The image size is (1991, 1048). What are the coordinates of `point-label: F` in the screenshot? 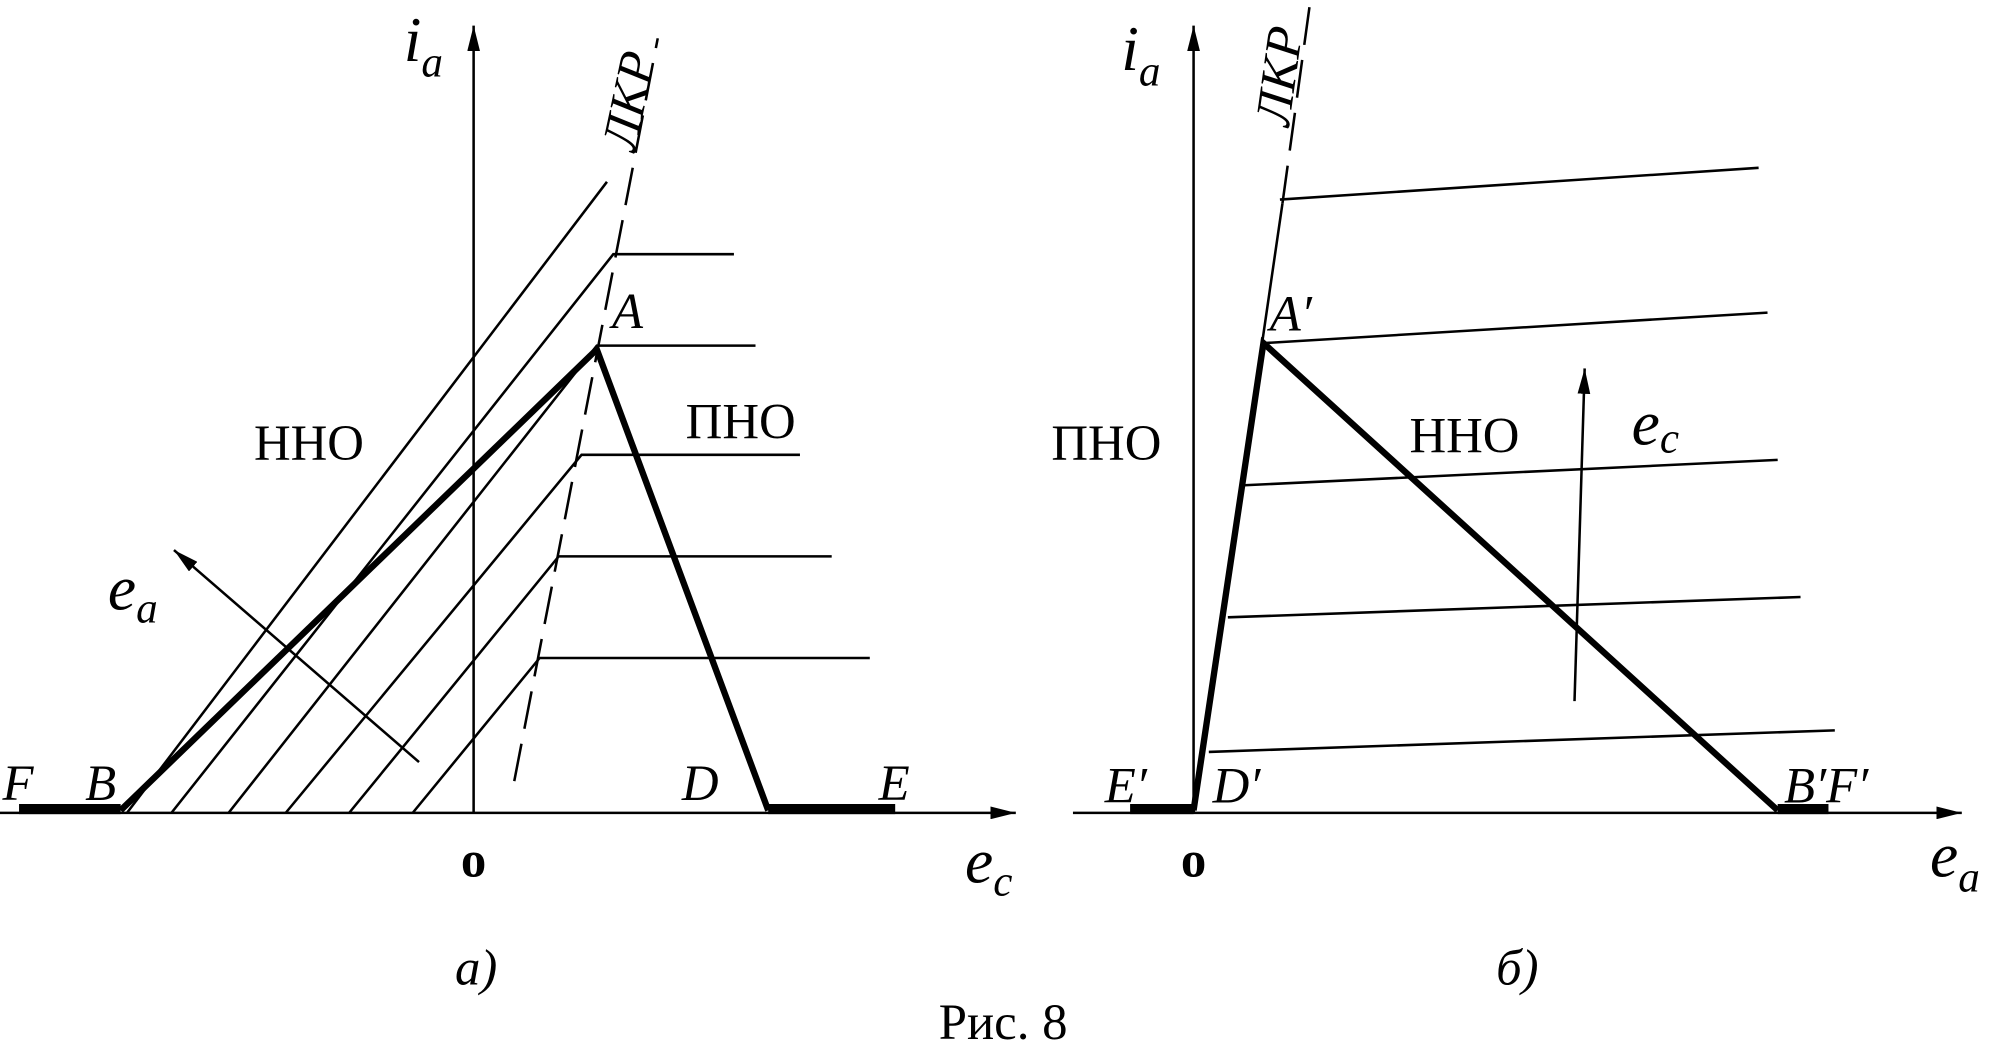 It's located at (18, 783).